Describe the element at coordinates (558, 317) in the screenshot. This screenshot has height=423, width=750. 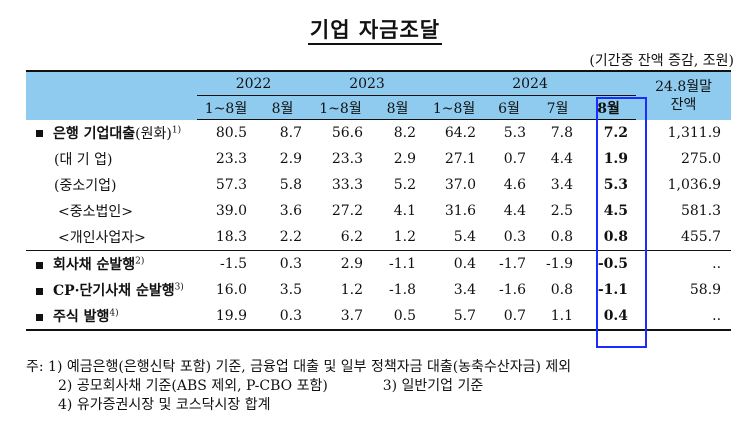
I see `value-cell: 1.1` at that location.